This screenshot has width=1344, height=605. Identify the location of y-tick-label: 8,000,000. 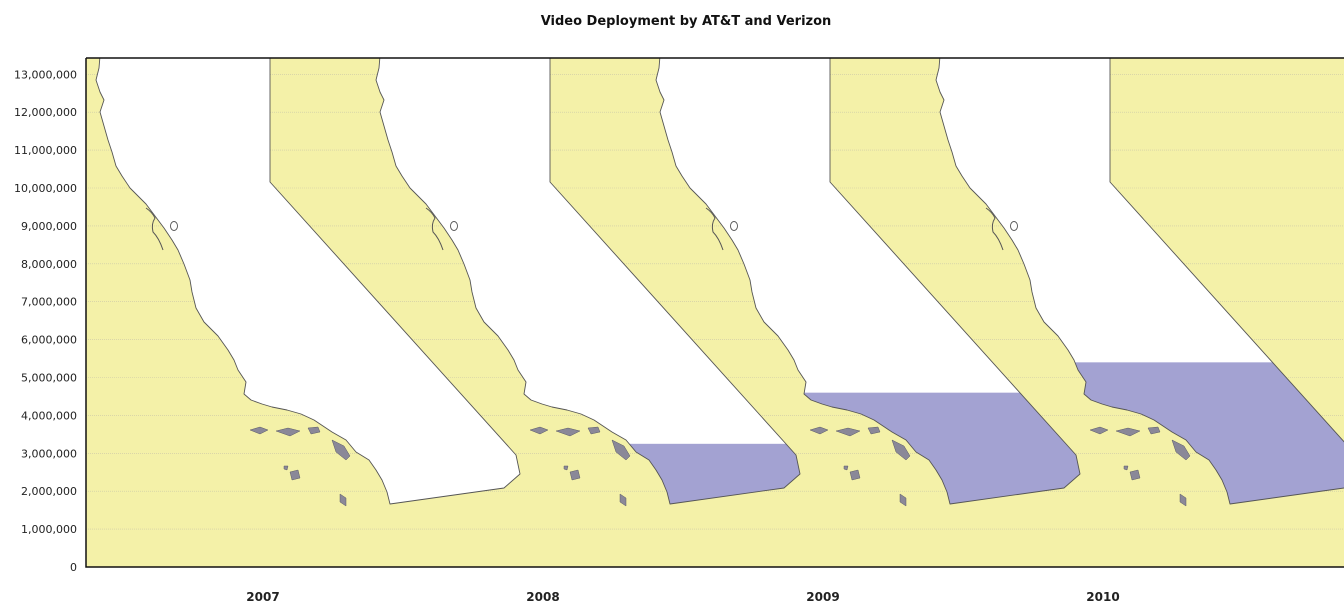
(49, 264).